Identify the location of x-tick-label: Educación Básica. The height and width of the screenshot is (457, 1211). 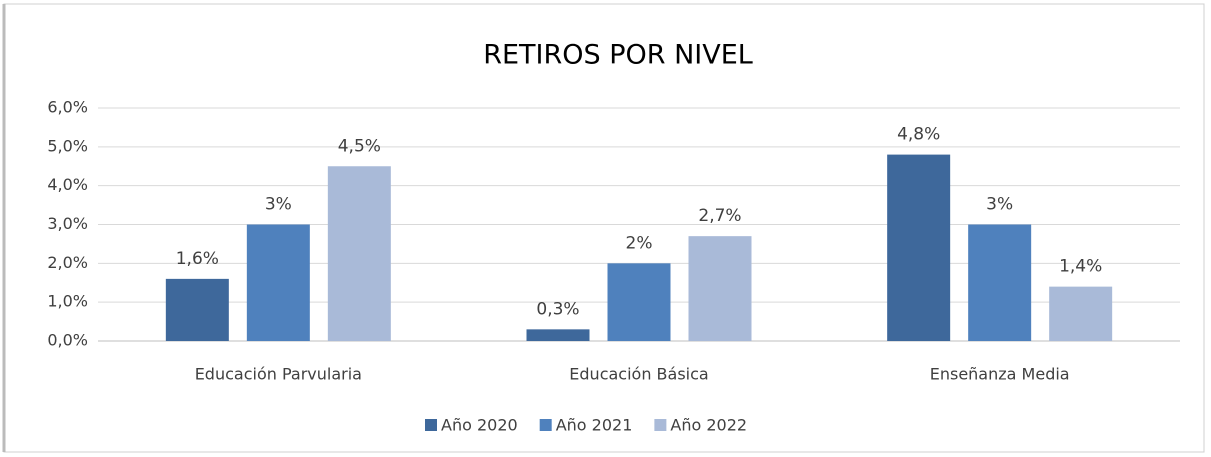
(638, 374).